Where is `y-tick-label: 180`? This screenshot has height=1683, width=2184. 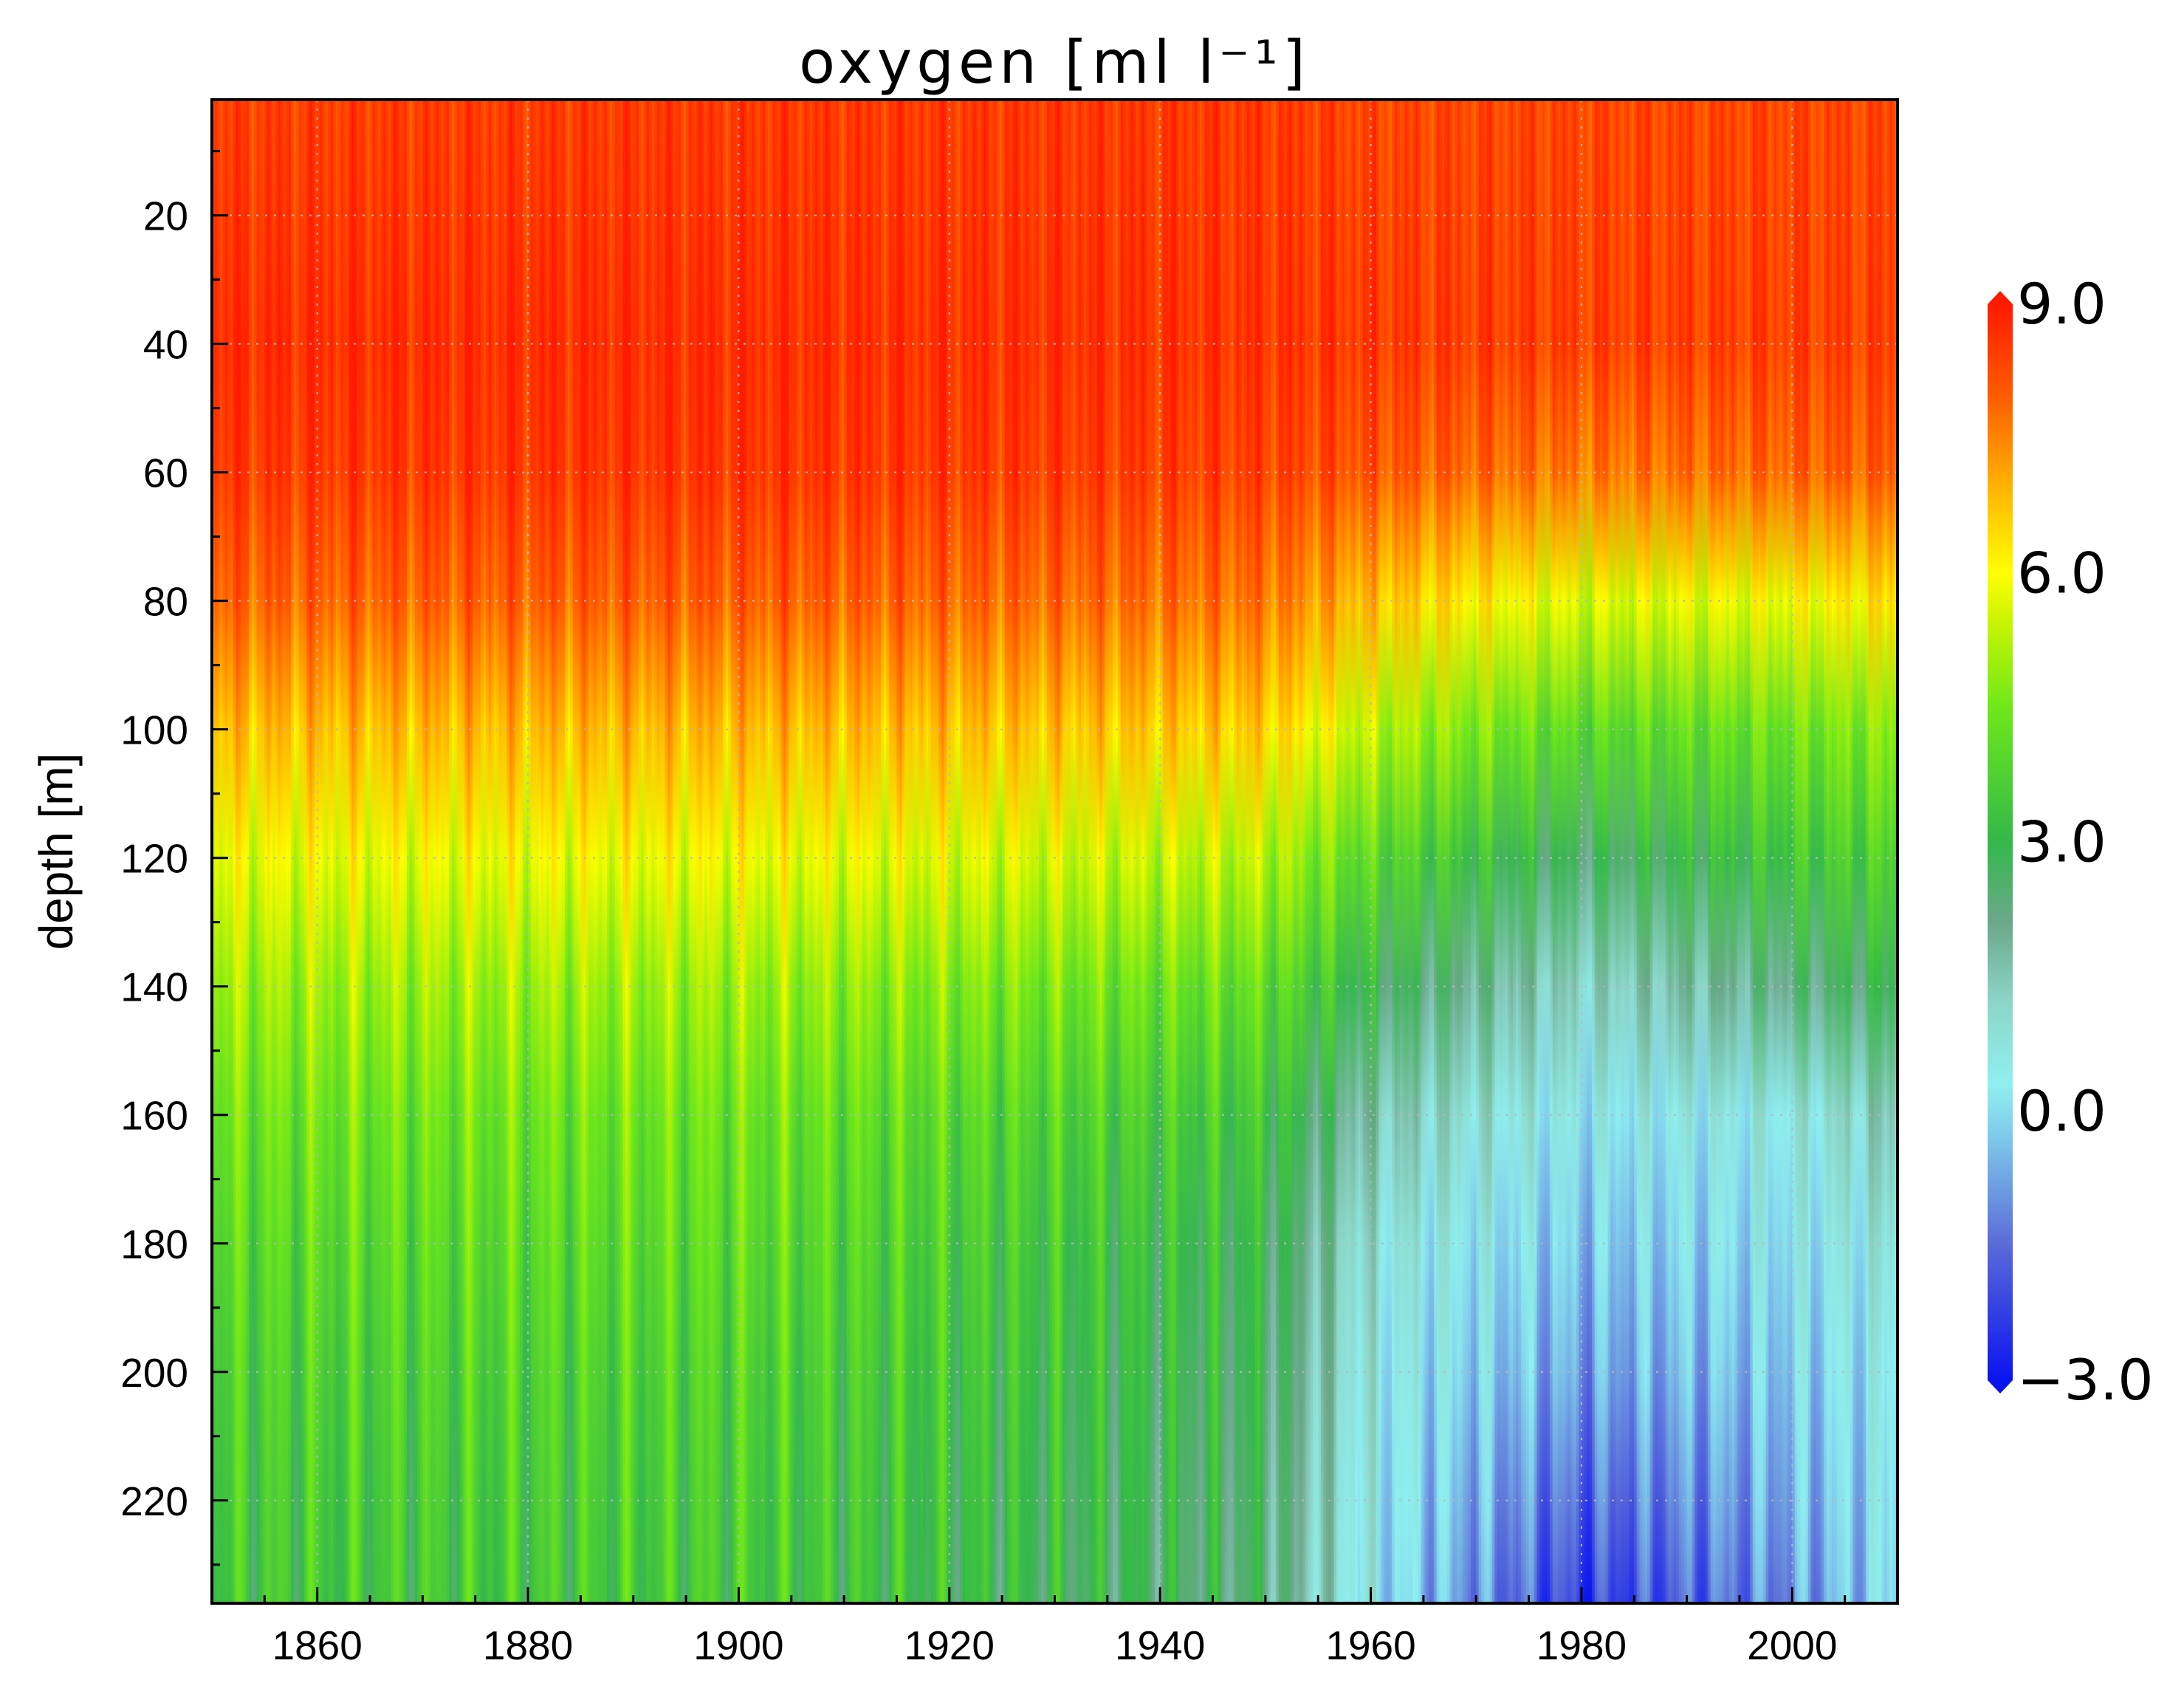 y-tick-label: 180 is located at coordinates (154, 1244).